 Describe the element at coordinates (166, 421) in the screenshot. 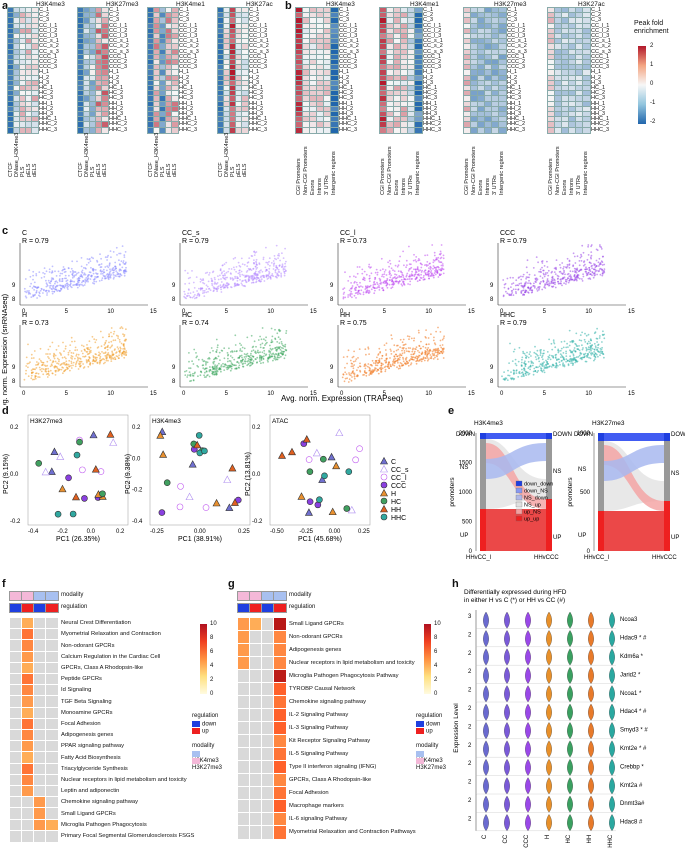

I see `pca-title: H3K4me3` at that location.